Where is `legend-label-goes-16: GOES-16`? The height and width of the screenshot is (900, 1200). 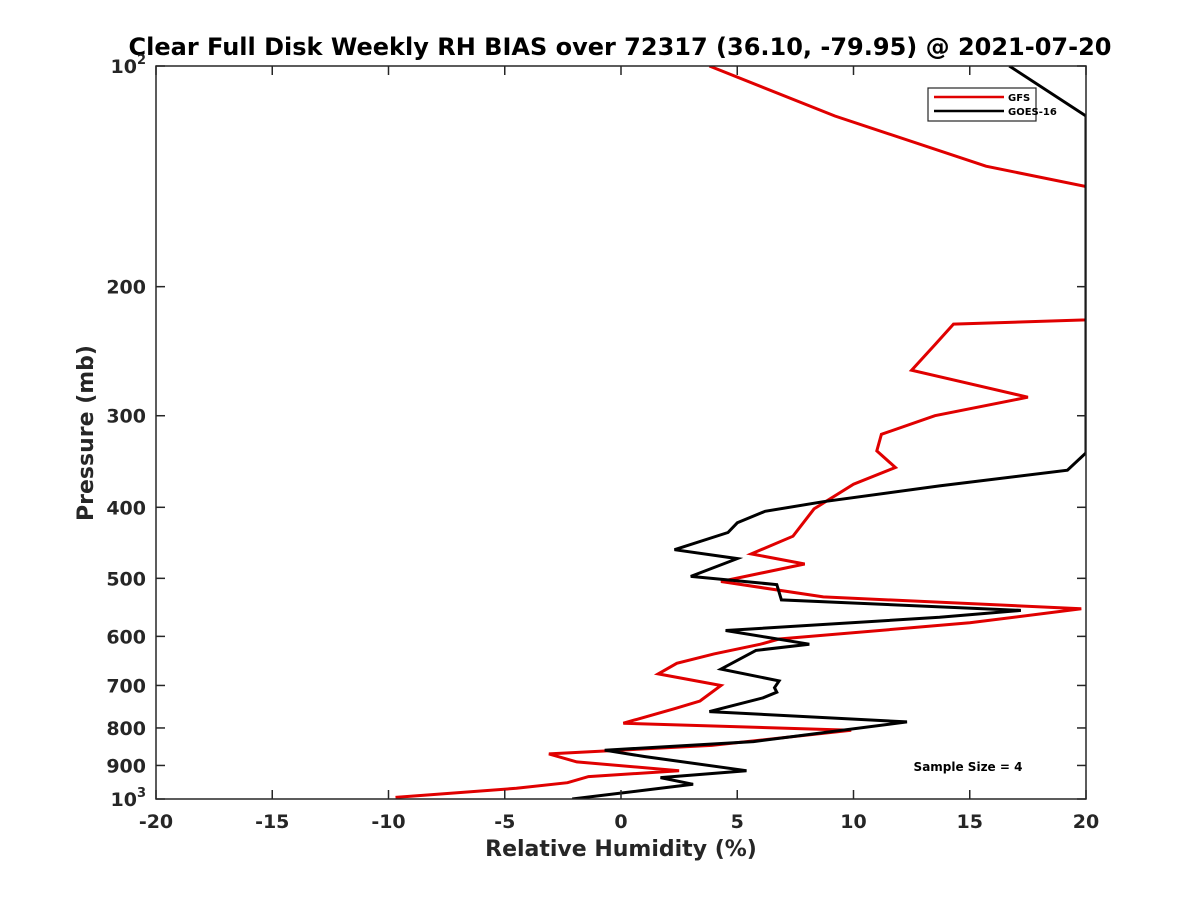 legend-label-goes-16: GOES-16 is located at coordinates (1032, 112).